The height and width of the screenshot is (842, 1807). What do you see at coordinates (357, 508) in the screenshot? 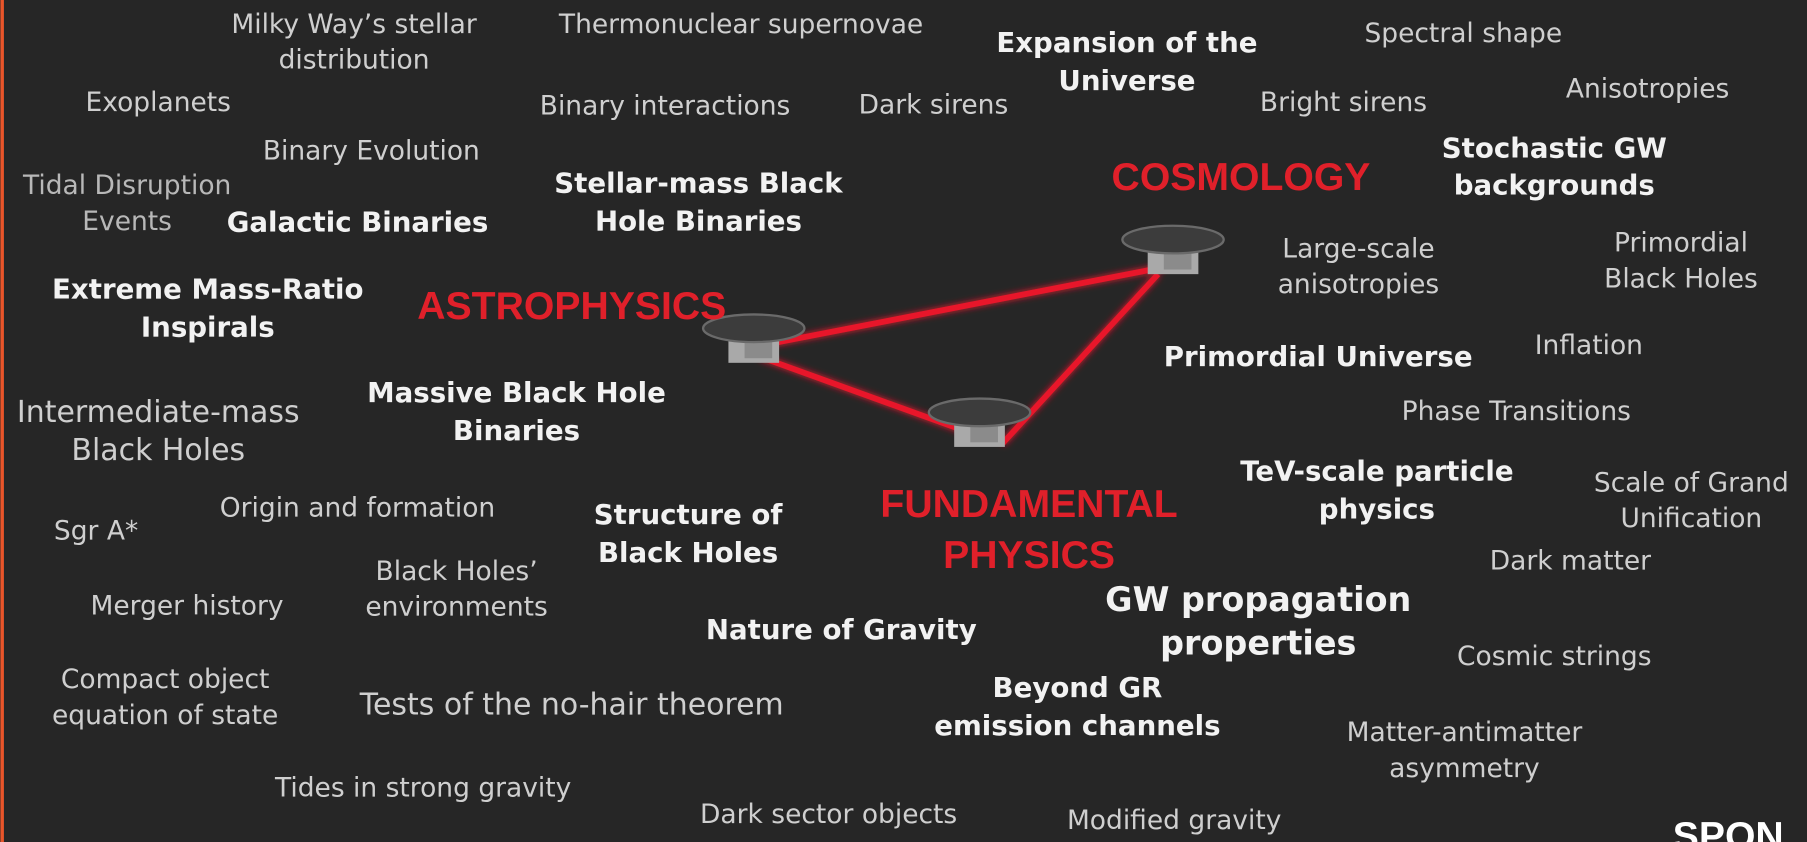
I see `topic-label: Origin and formation` at bounding box center [357, 508].